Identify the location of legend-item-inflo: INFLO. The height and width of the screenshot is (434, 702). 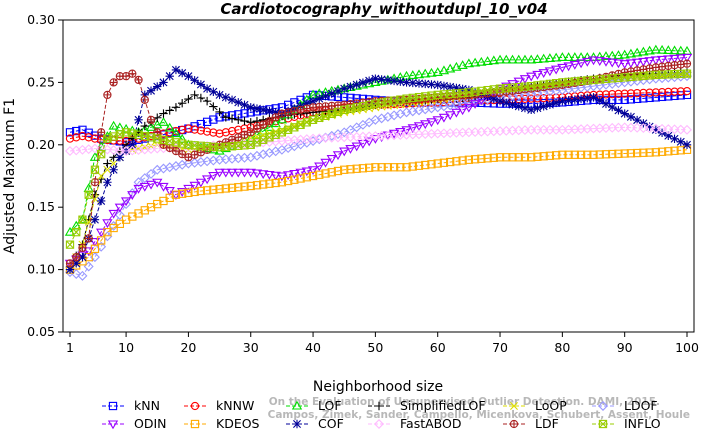
(626, 423).